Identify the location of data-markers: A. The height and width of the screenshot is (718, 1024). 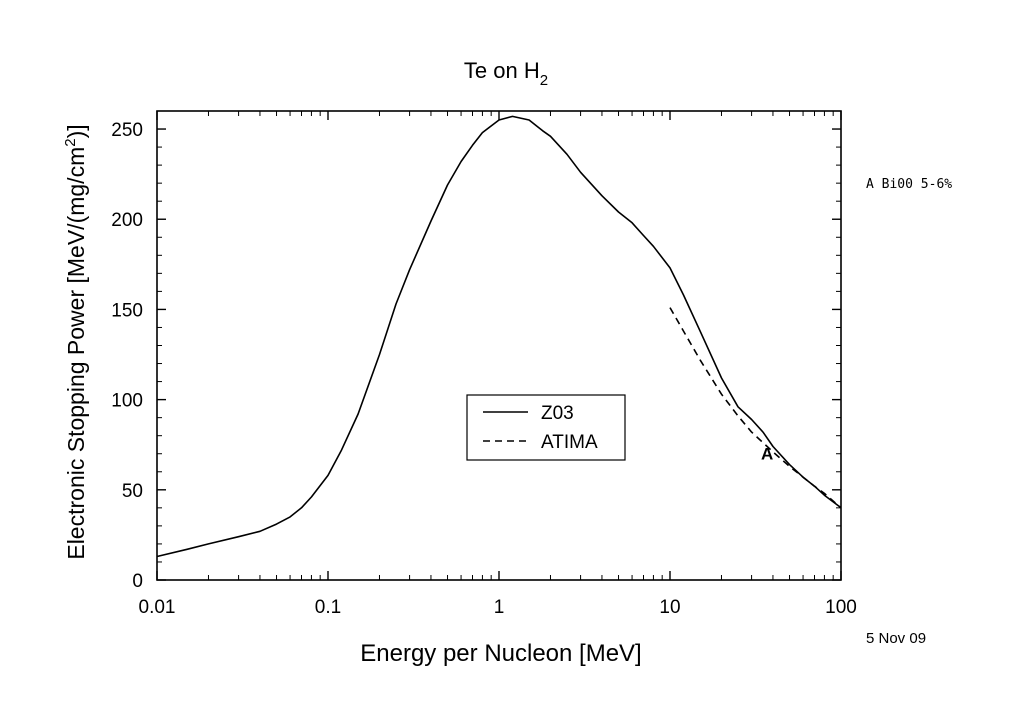
(767, 454).